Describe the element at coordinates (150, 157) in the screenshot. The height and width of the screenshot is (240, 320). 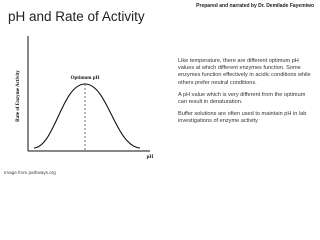
I see `x-axis-label: pH` at that location.